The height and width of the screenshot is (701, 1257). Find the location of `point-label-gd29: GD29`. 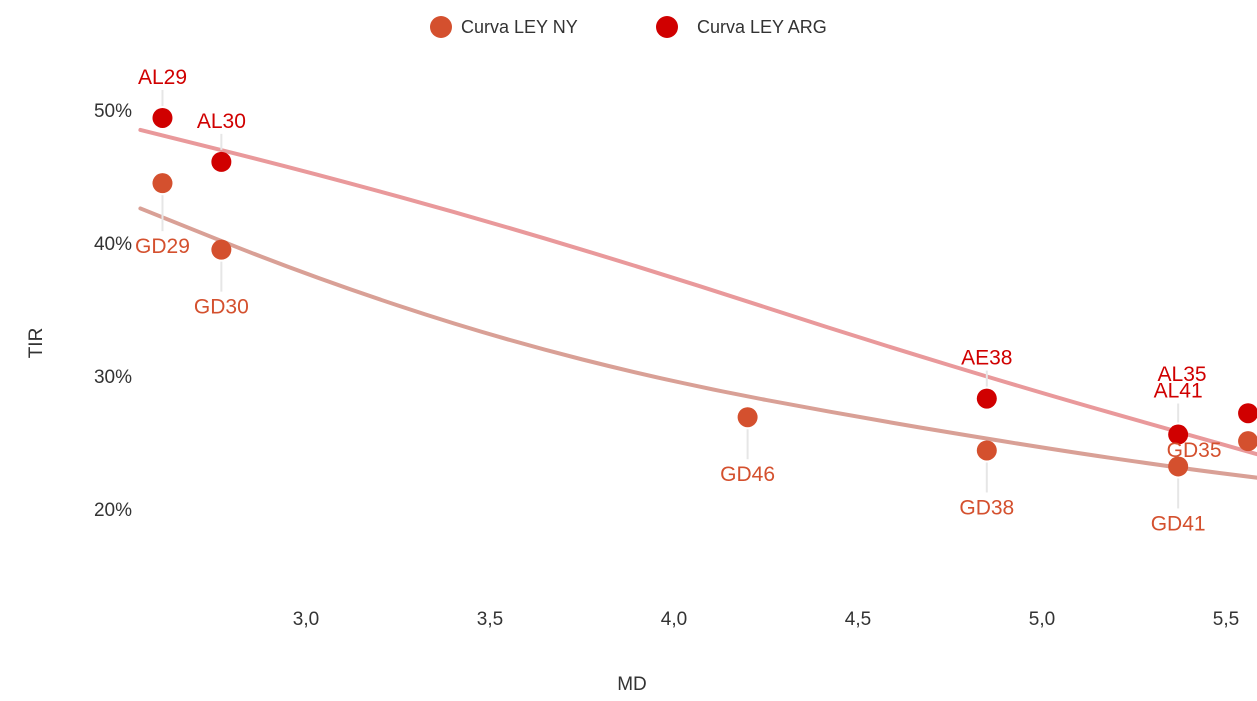

point-label-gd29: GD29 is located at coordinates (162, 246).